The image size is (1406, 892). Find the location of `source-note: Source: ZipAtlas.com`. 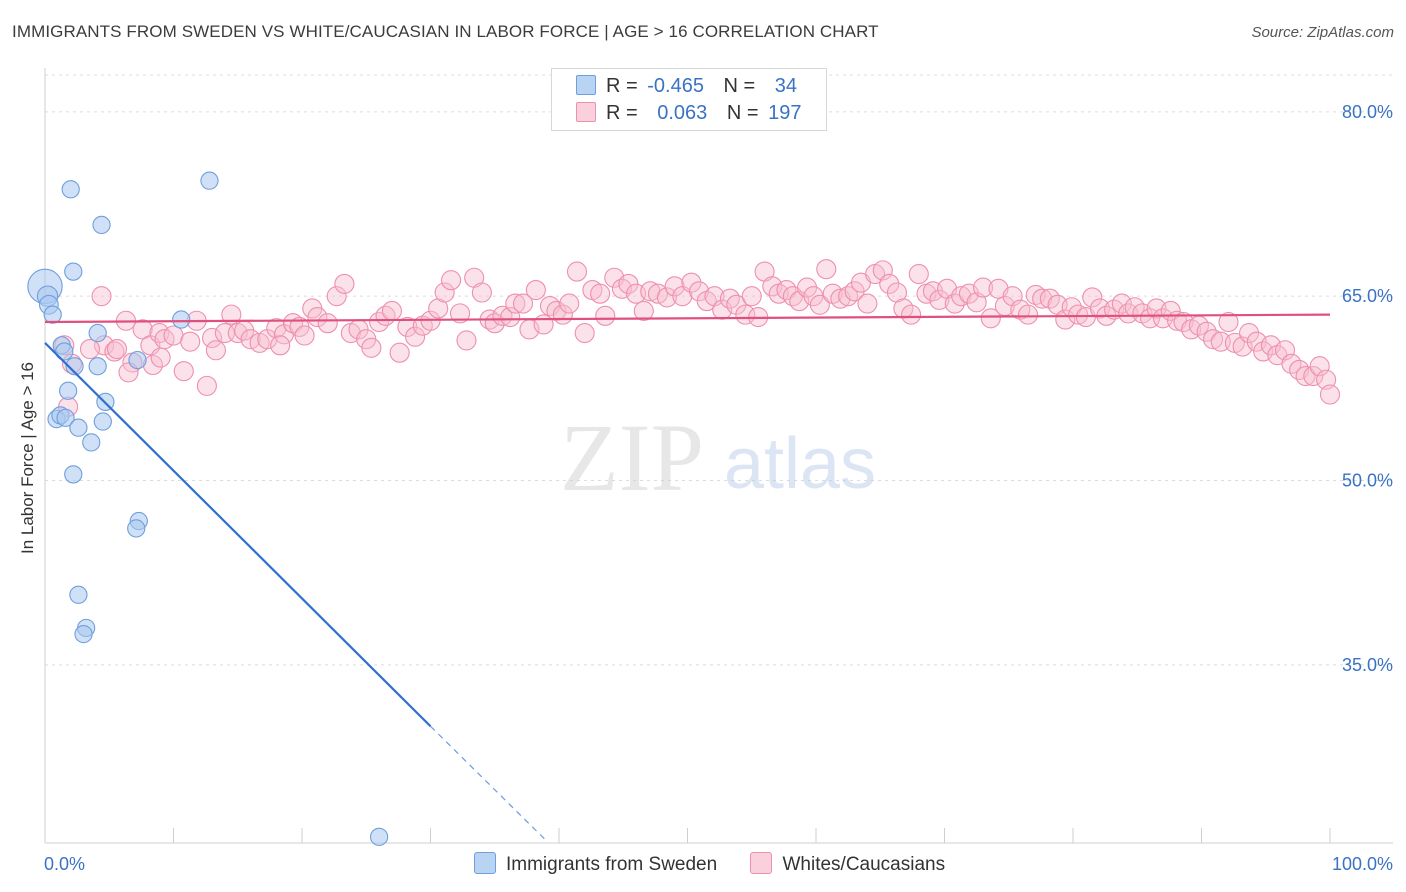

source-note: Source: ZipAtlas.com is located at coordinates (1322, 32).